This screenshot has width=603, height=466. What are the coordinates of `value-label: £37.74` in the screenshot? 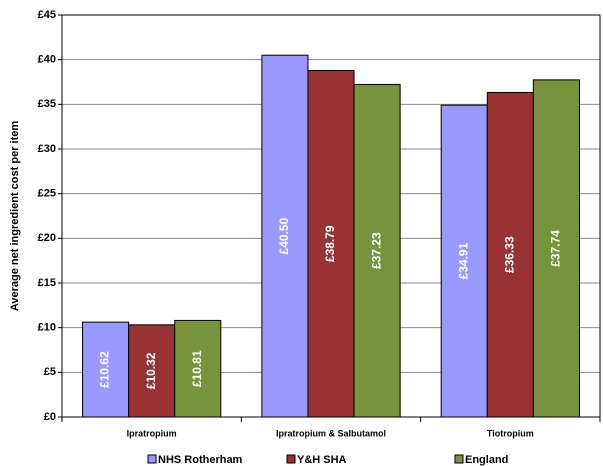 It's located at (556, 248).